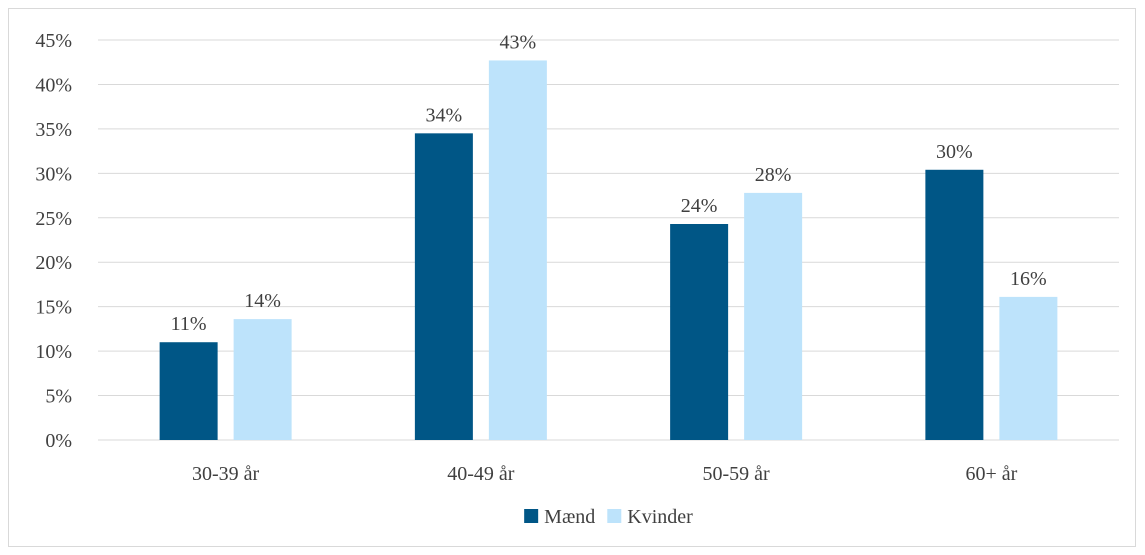 The height and width of the screenshot is (555, 1145). Describe the element at coordinates (1028, 279) in the screenshot. I see `data-label: 16%` at that location.